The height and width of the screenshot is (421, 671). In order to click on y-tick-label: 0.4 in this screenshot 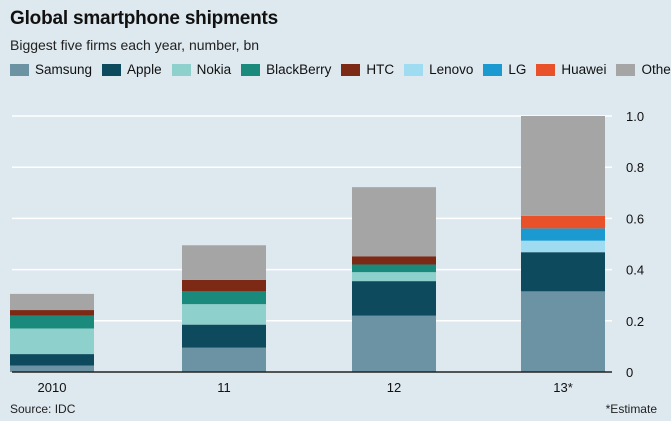, I will do `click(635, 270)`.